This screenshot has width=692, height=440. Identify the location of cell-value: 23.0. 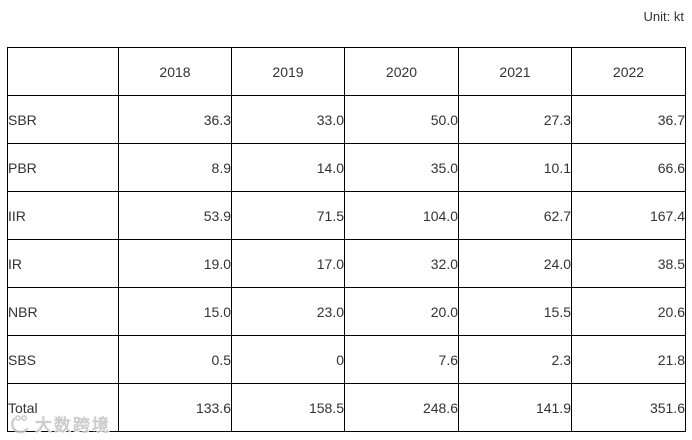
(288, 311).